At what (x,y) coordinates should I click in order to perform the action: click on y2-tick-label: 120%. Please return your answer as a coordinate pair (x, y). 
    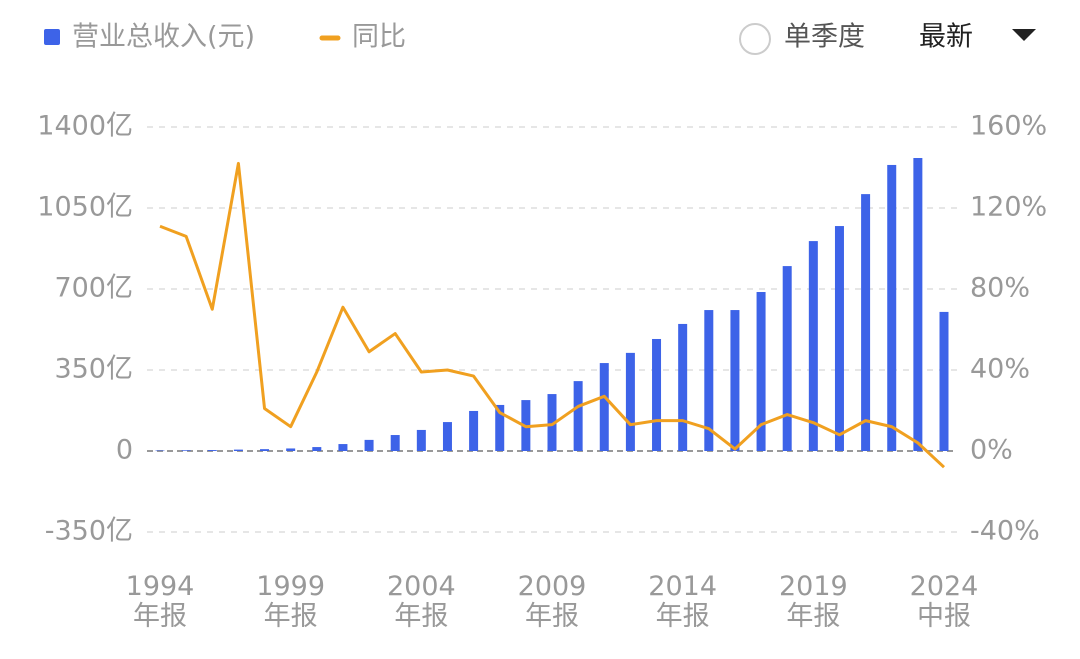
    Looking at the image, I should click on (1008, 207).